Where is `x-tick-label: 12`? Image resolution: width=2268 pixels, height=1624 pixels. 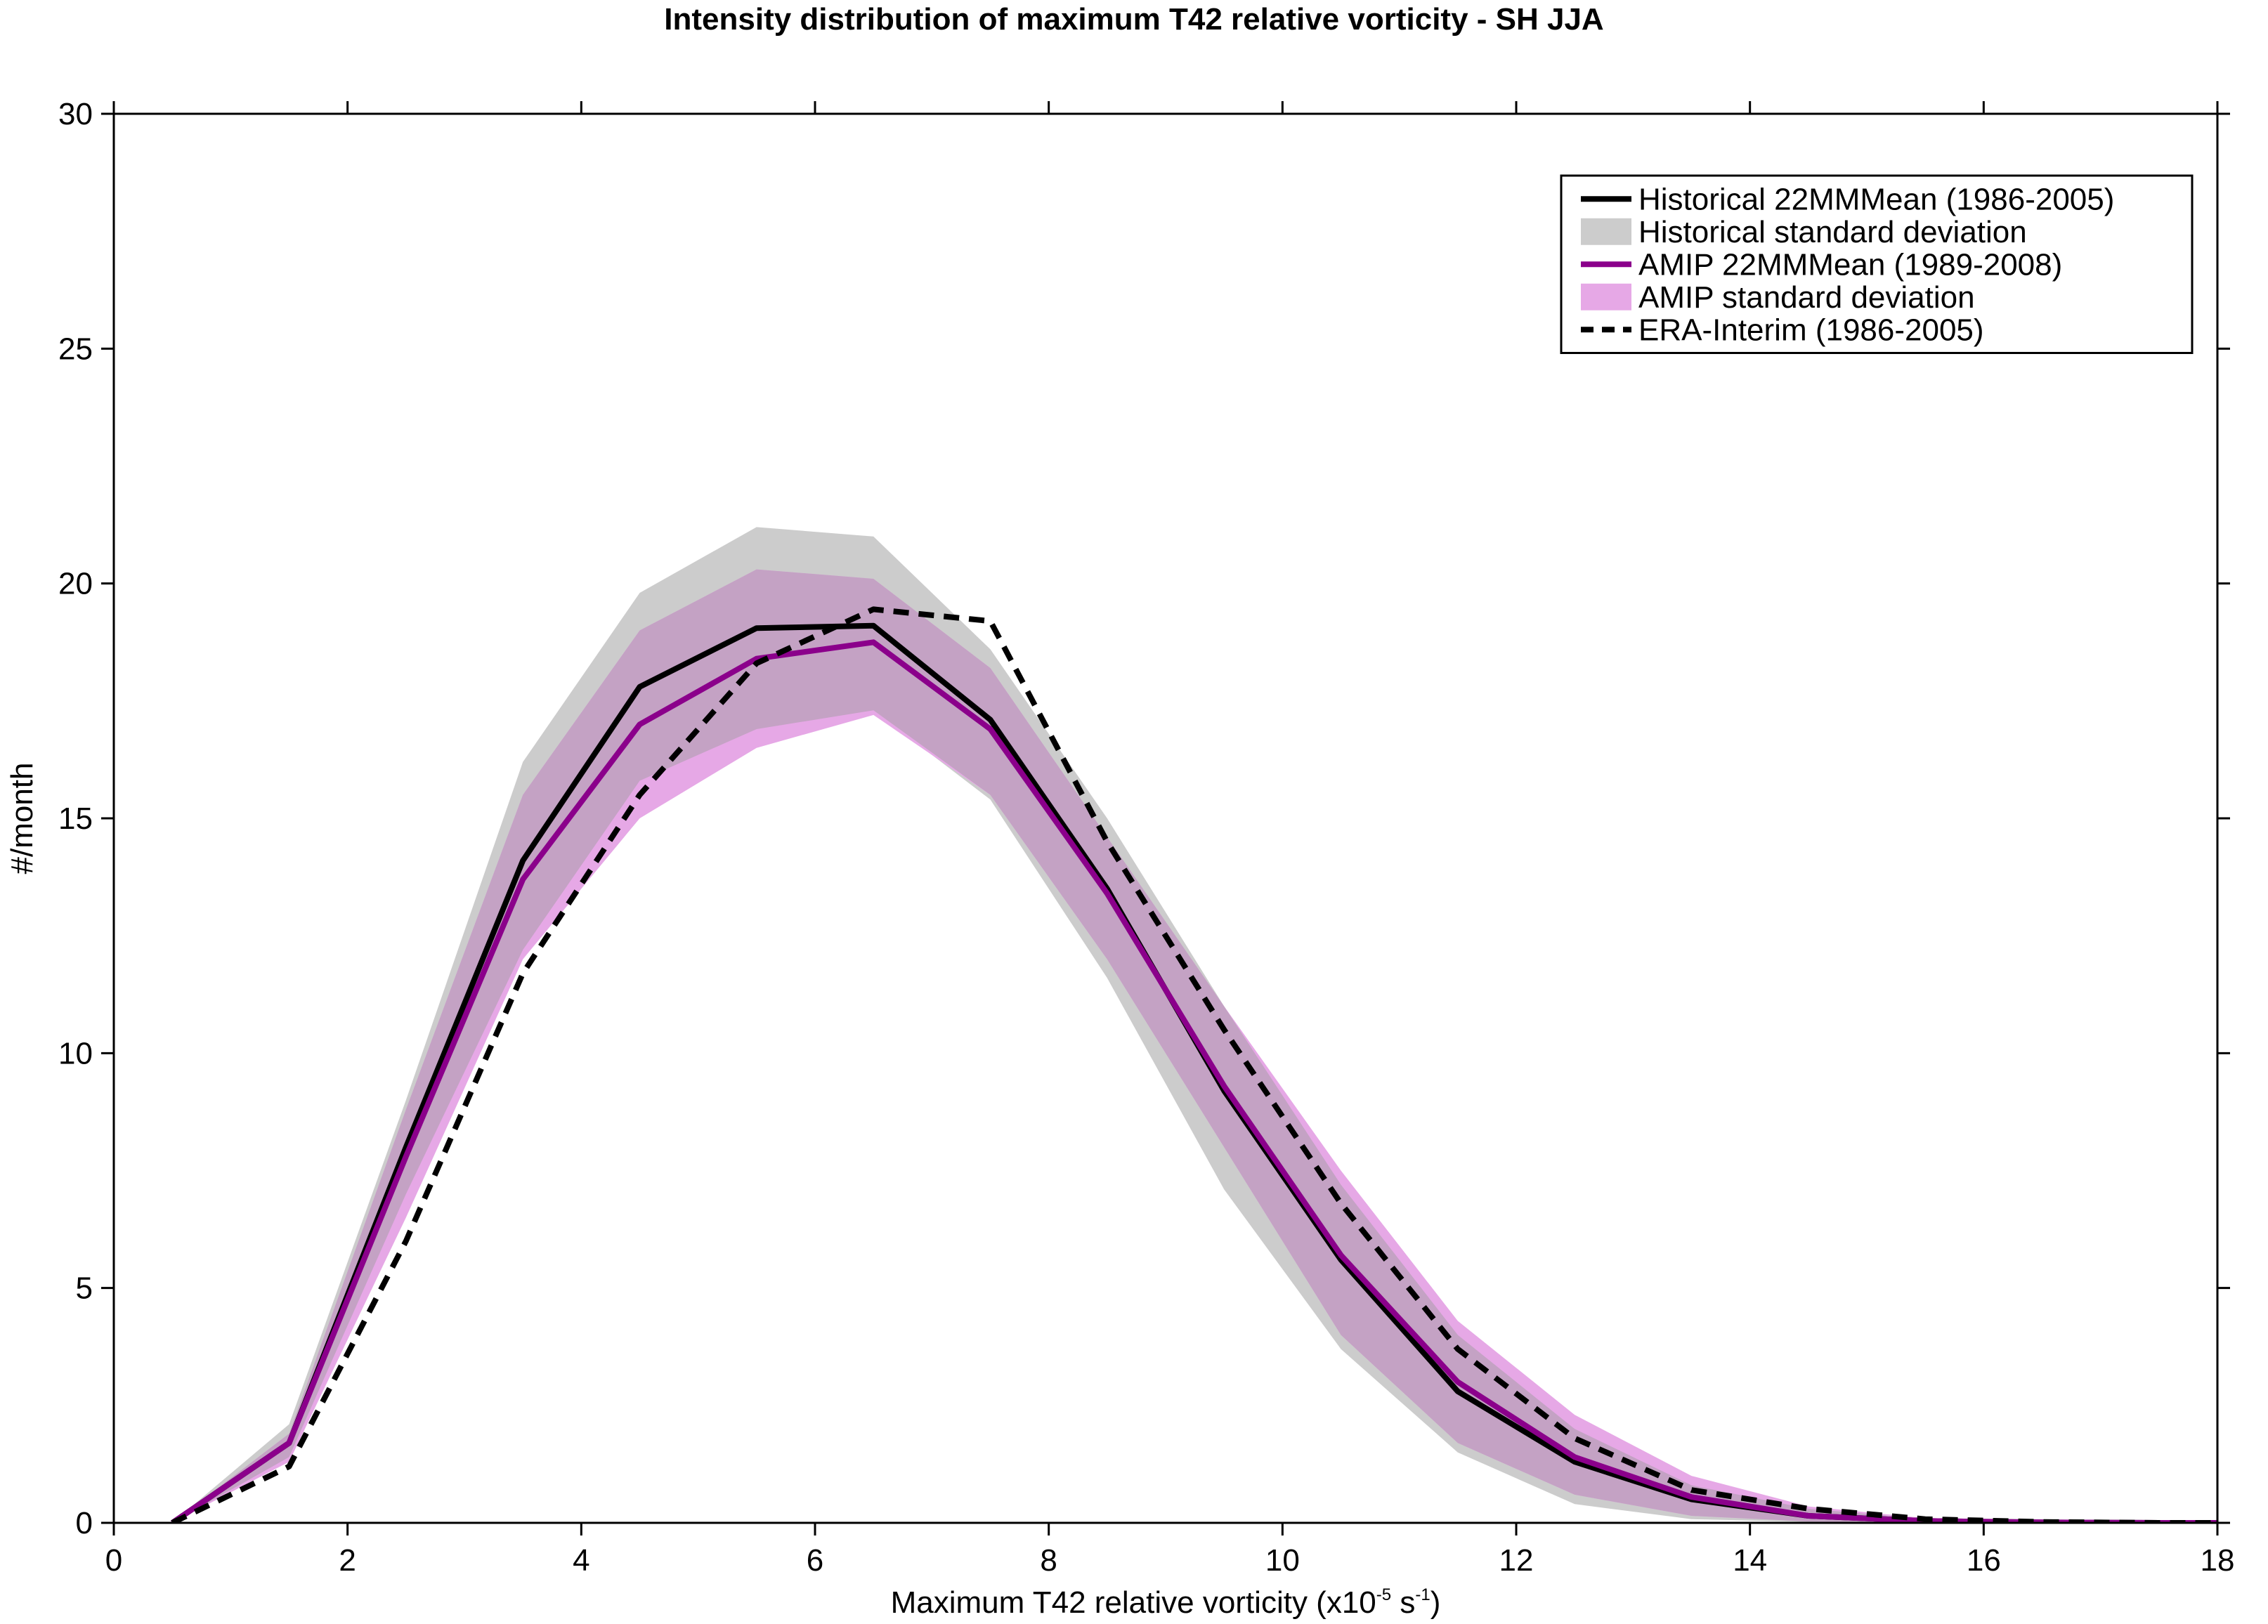 x-tick-label: 12 is located at coordinates (1516, 1560).